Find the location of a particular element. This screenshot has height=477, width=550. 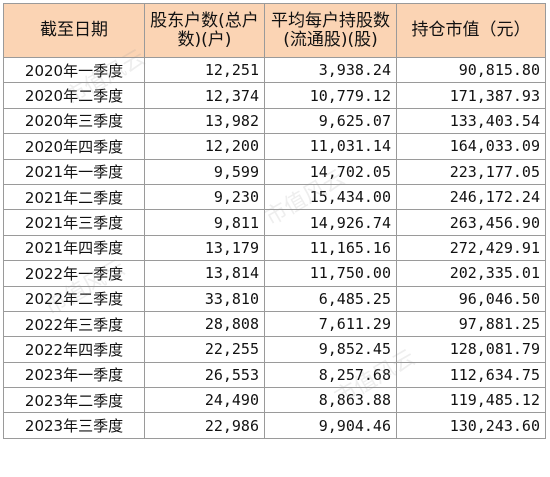

cell-avg-shares: 10,779.12 is located at coordinates (330, 95).